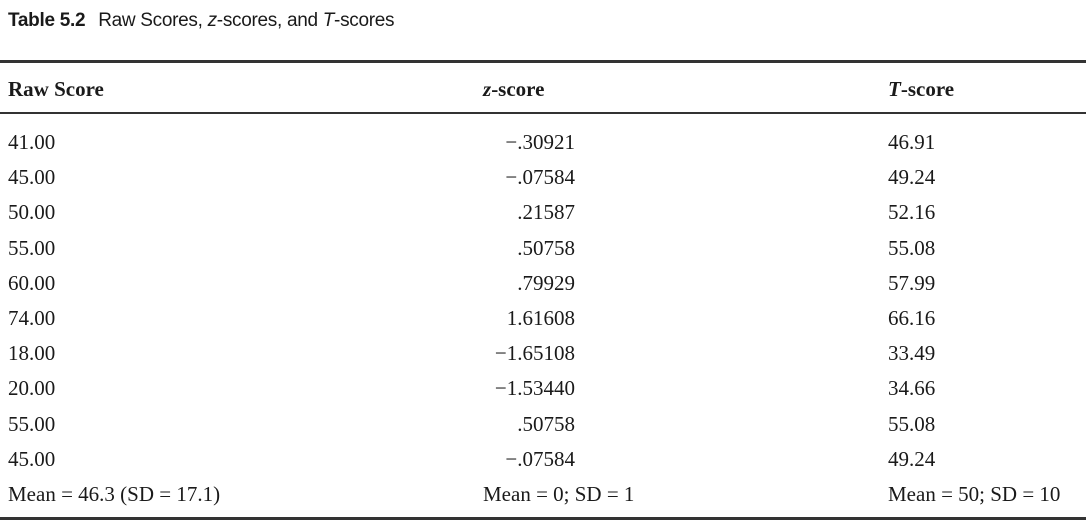 The height and width of the screenshot is (527, 1090). Describe the element at coordinates (32, 212) in the screenshot. I see `table-cell: 50.00` at that location.